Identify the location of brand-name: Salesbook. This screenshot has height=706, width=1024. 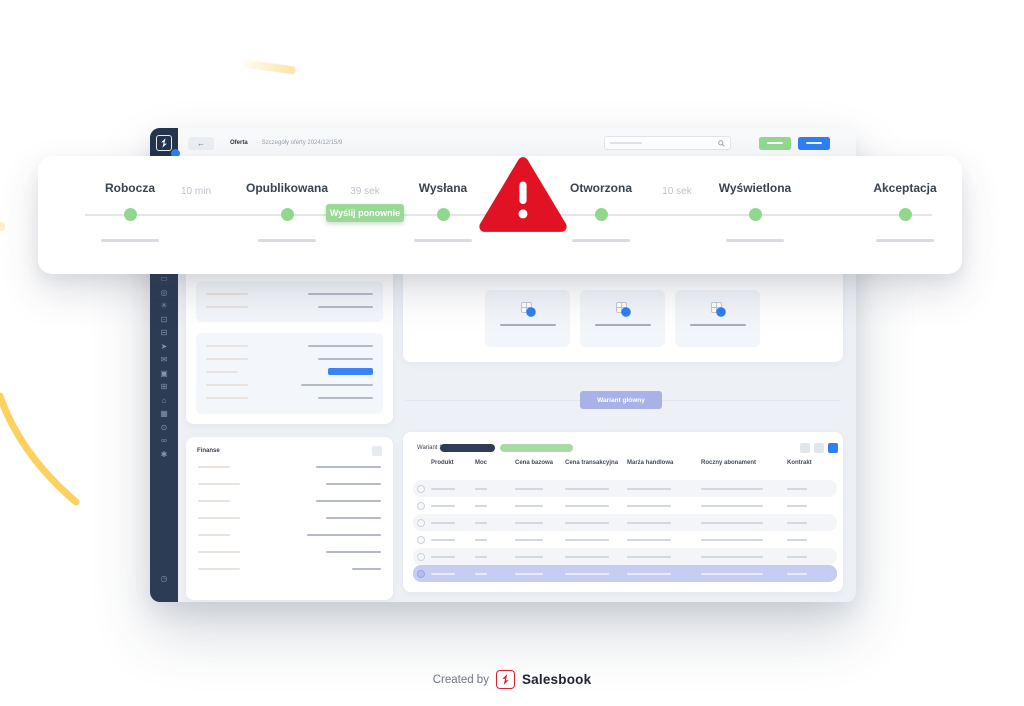
(556, 679).